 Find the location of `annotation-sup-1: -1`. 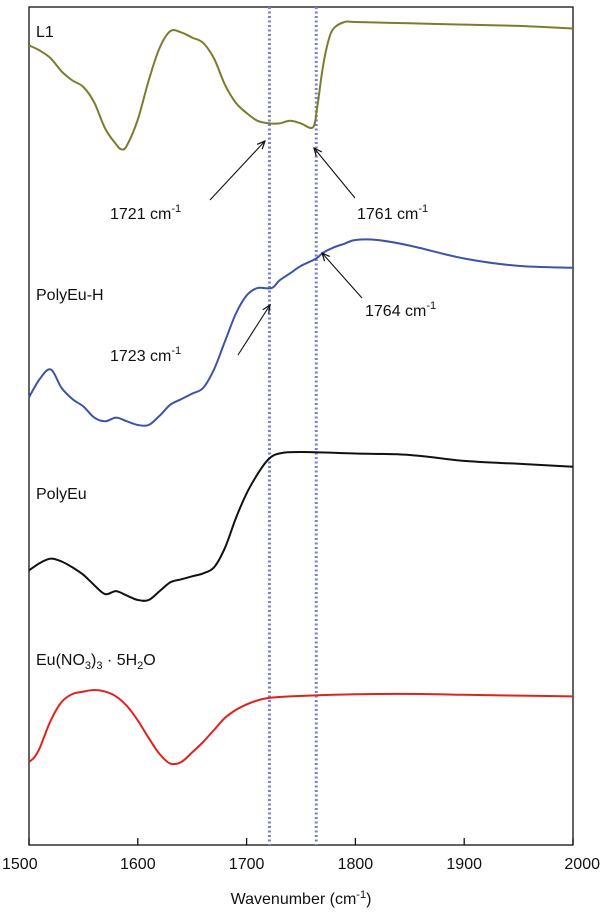

annotation-sup-1: -1 is located at coordinates (176, 209).